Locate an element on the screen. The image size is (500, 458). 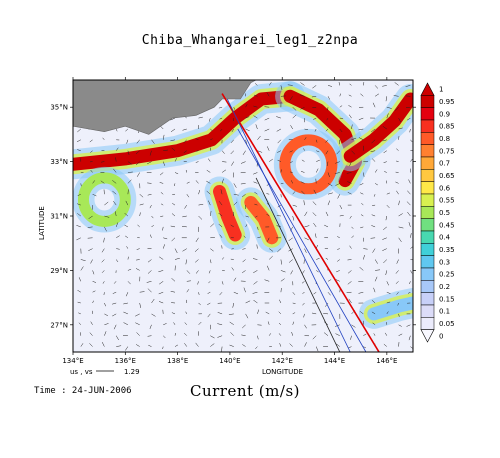
speed-feature-western-cold-eddy is located at coordinates (104, 199).